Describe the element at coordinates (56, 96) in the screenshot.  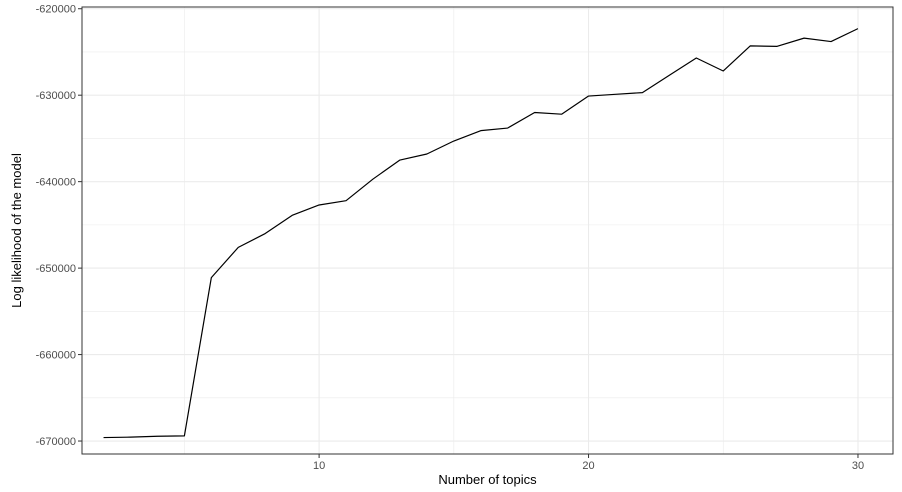
I see `y-tick-label: -630000` at that location.